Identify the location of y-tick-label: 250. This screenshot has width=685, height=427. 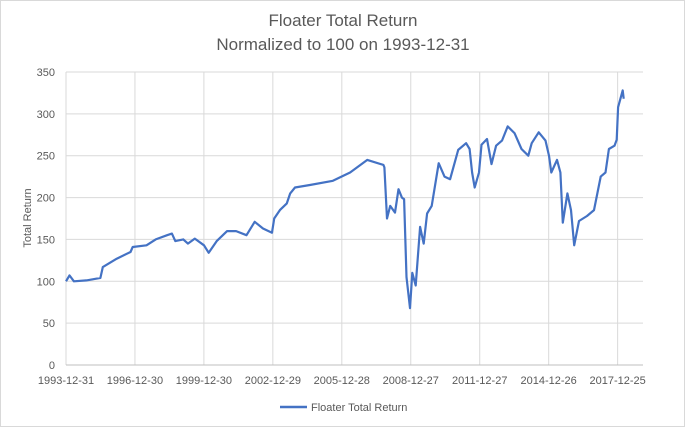
(46, 157).